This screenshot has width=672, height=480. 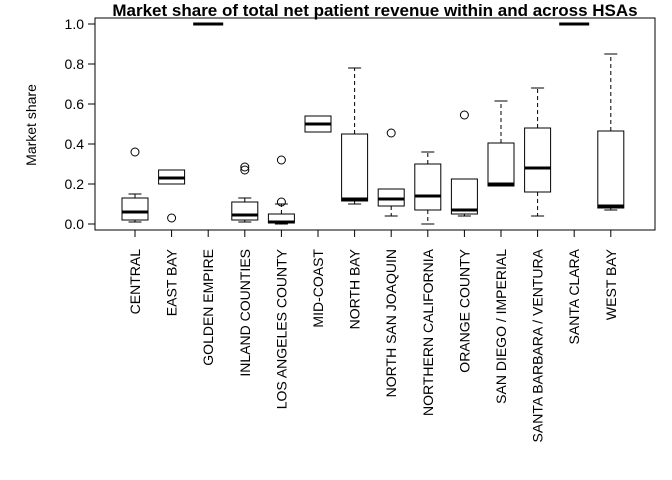 What do you see at coordinates (281, 328) in the screenshot?
I see `x-tick-label: LOS ANGELES COUNTY` at bounding box center [281, 328].